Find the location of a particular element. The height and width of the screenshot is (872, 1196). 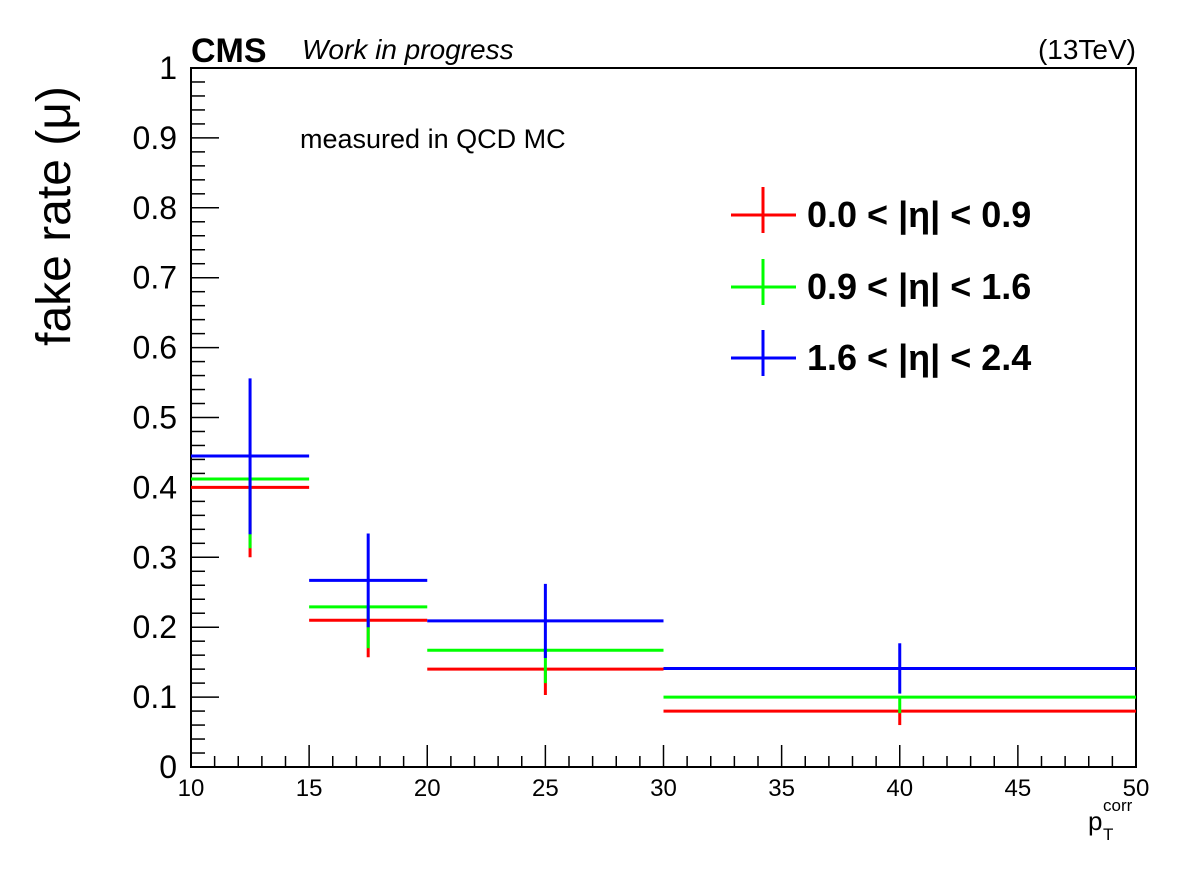

legend-entry-1: 0.0 < |η| < 0.9 is located at coordinates (881, 211).